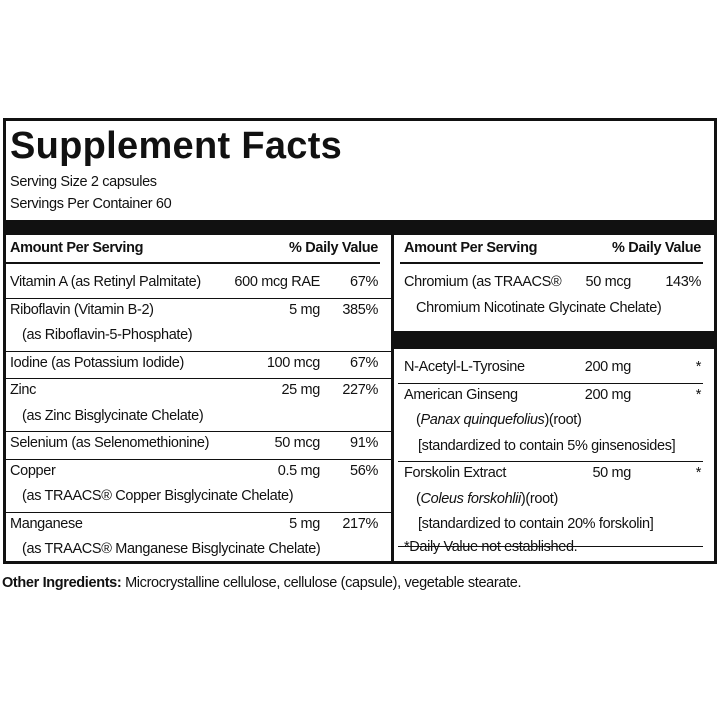  I want to click on nutrient-name: Vitamin A (as Retinyl Palmitate), so click(105, 282).